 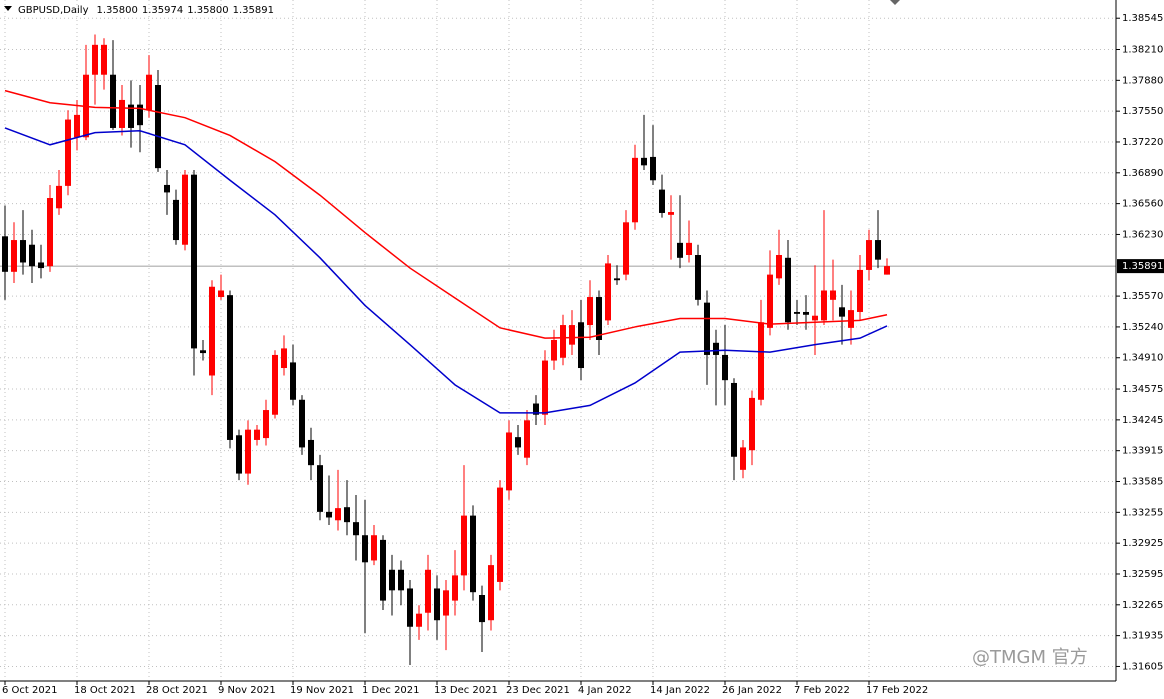 What do you see at coordinates (1142, 482) in the screenshot?
I see `y-tick-label: 1.33585` at bounding box center [1142, 482].